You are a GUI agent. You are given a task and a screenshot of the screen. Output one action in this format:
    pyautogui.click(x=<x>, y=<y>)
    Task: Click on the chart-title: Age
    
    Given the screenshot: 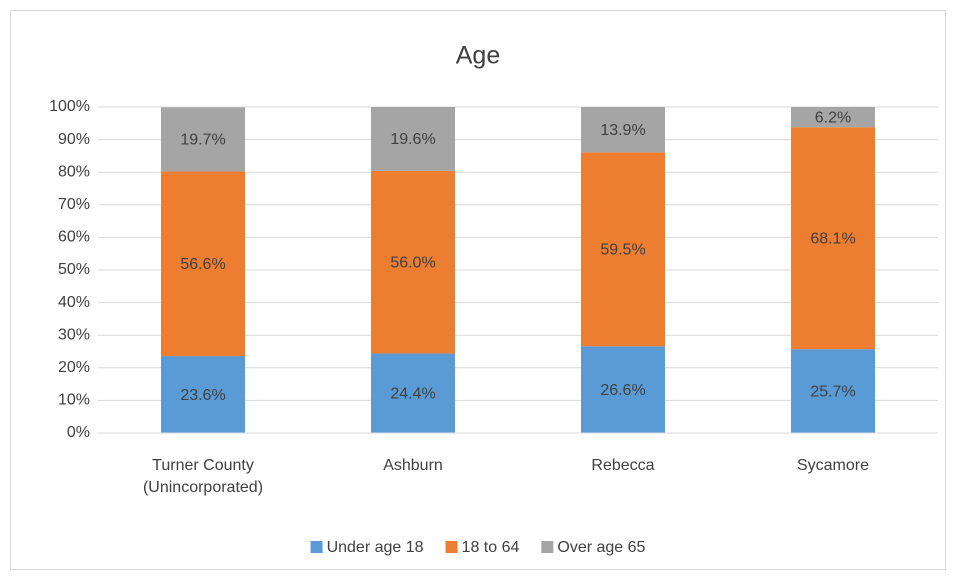 What is the action you would take?
    pyautogui.click(x=478, y=56)
    